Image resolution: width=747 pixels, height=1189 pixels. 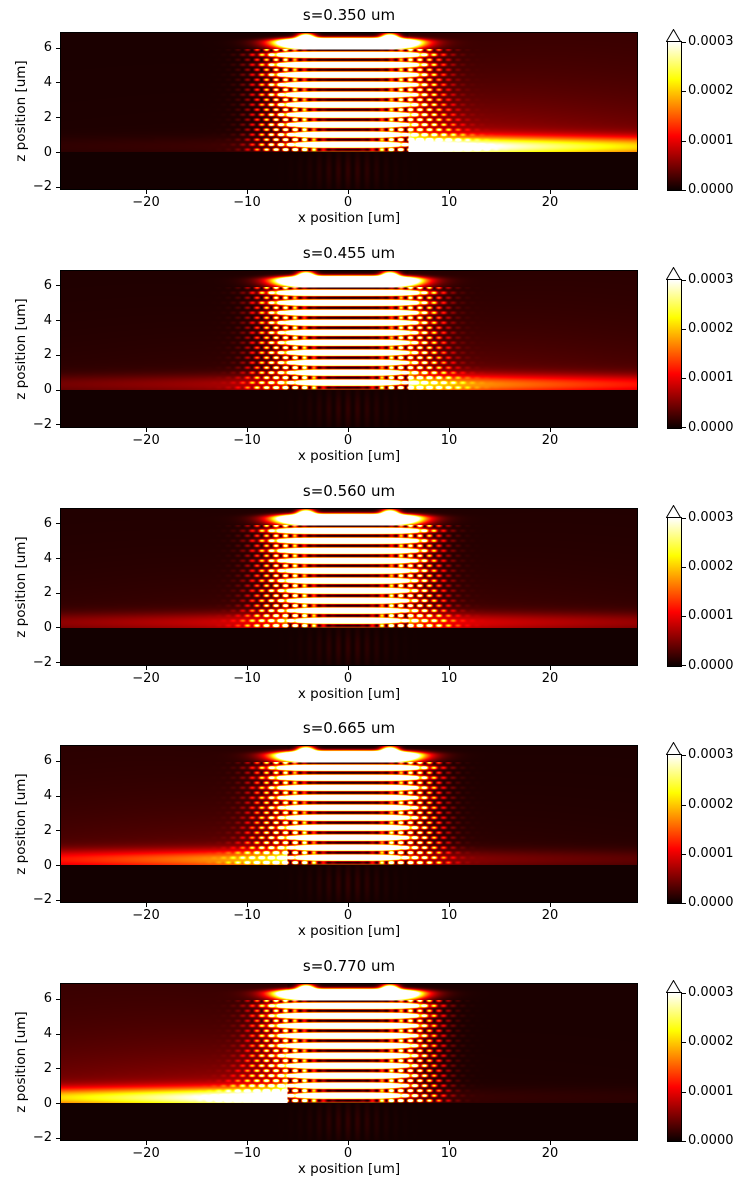 What do you see at coordinates (349, 252) in the screenshot?
I see `plot-title: s=0.455 um` at bounding box center [349, 252].